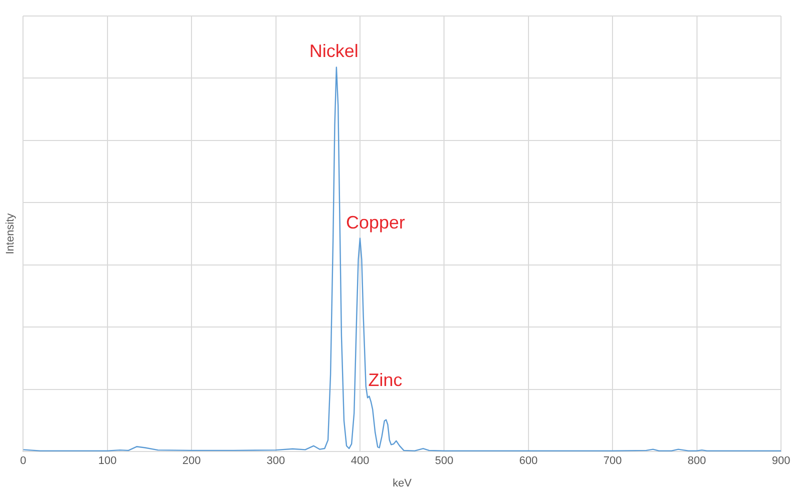  What do you see at coordinates (781, 461) in the screenshot?
I see `x-tick-label: 900` at bounding box center [781, 461].